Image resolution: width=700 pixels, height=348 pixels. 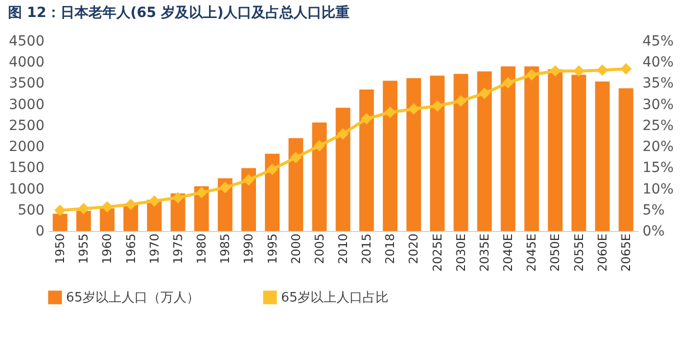 What do you see at coordinates (319, 249) in the screenshot?
I see `x-tick-label: 2005` at bounding box center [319, 249].